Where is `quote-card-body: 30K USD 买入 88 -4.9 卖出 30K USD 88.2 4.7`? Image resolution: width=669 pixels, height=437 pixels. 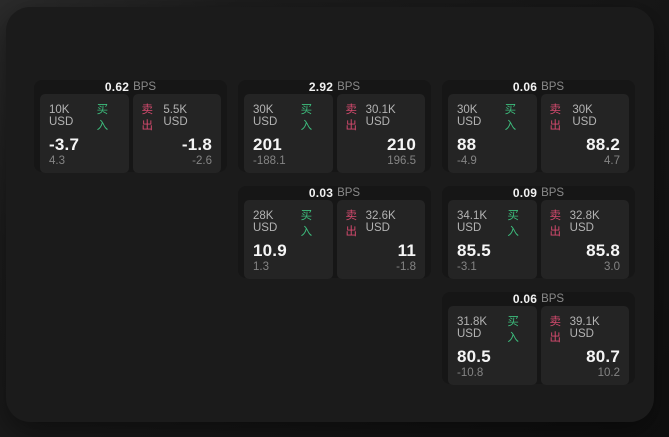
quote-card-body: 30K USD 买入 88 -4.9 卖出 30K USD 88.2 4.7 is located at coordinates (538, 136).